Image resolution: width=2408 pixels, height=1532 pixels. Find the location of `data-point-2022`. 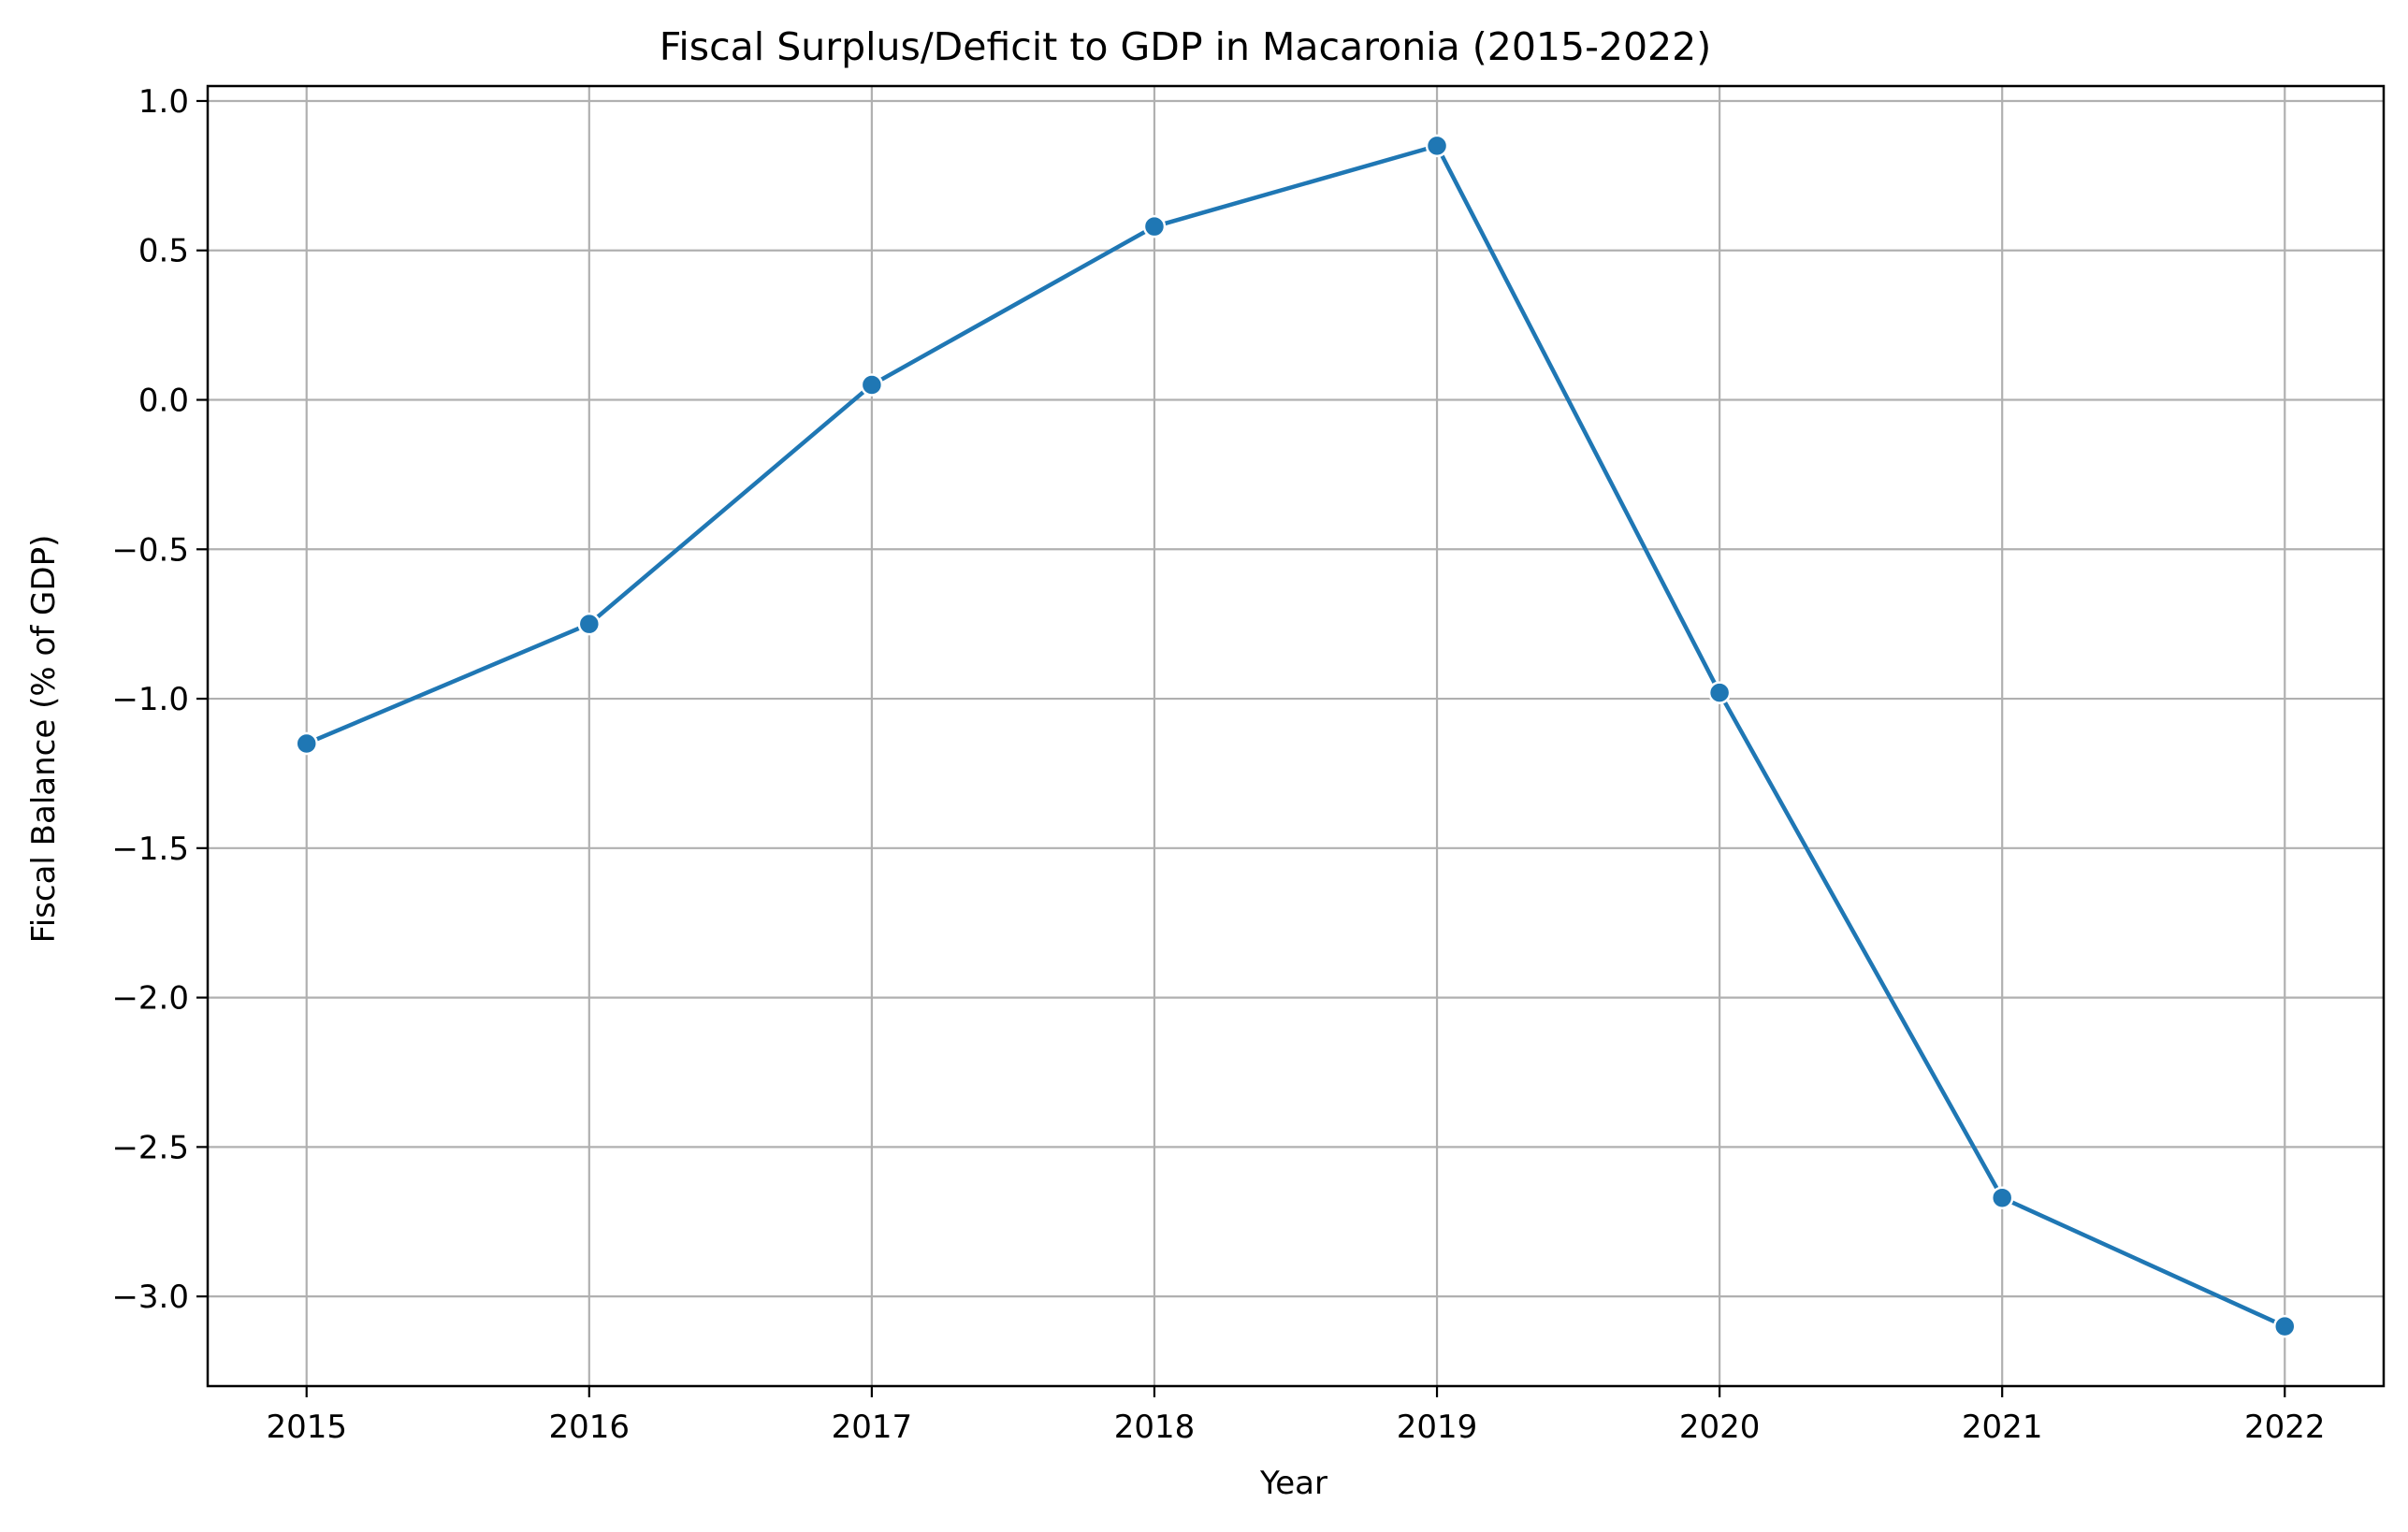

data-point-2022 is located at coordinates (2285, 1326).